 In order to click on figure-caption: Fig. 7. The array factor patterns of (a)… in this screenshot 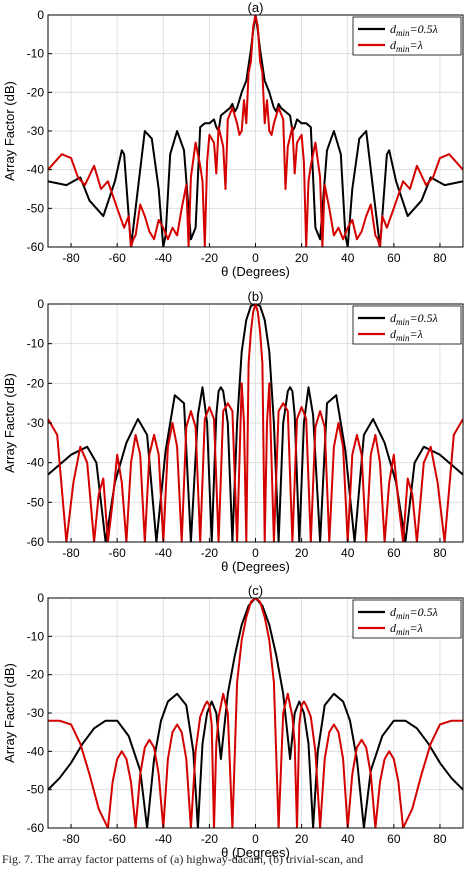, I will do `click(183, 859)`.